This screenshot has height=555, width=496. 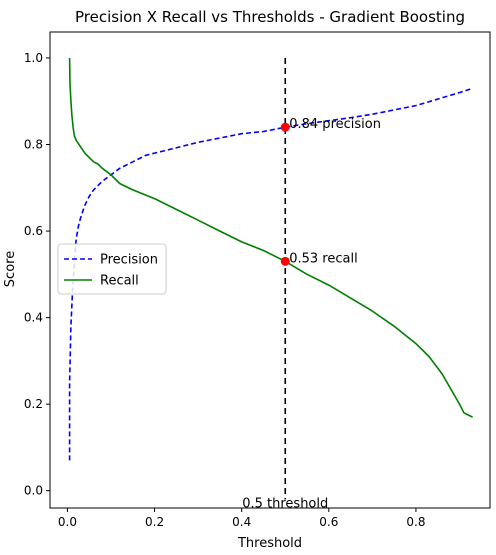 I want to click on y-tick-label: 0.0, so click(x=33, y=491).